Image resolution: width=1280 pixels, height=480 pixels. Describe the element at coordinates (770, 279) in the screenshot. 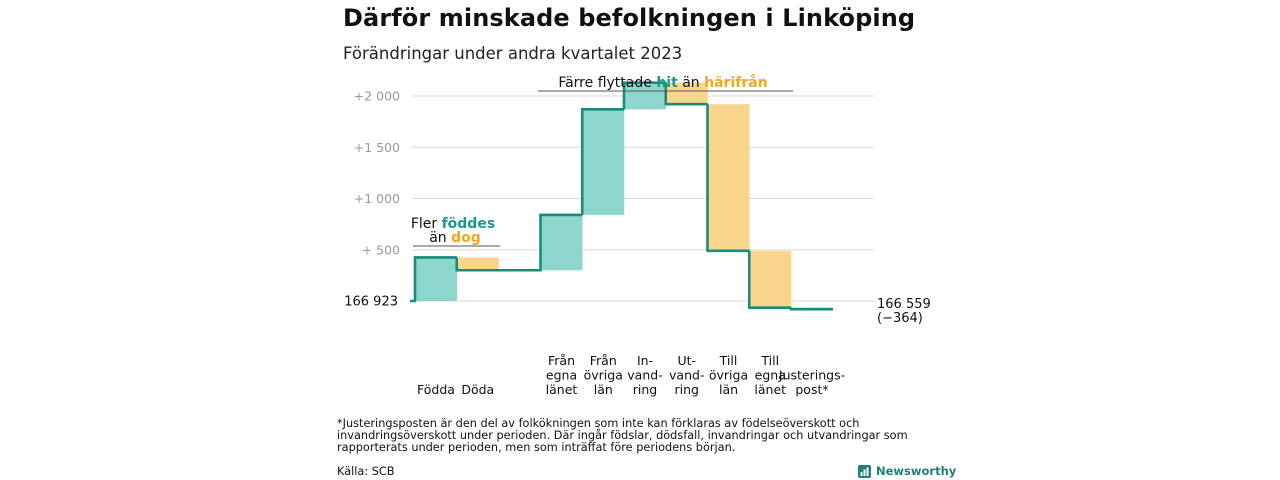

I see `bar-till_egna` at that location.